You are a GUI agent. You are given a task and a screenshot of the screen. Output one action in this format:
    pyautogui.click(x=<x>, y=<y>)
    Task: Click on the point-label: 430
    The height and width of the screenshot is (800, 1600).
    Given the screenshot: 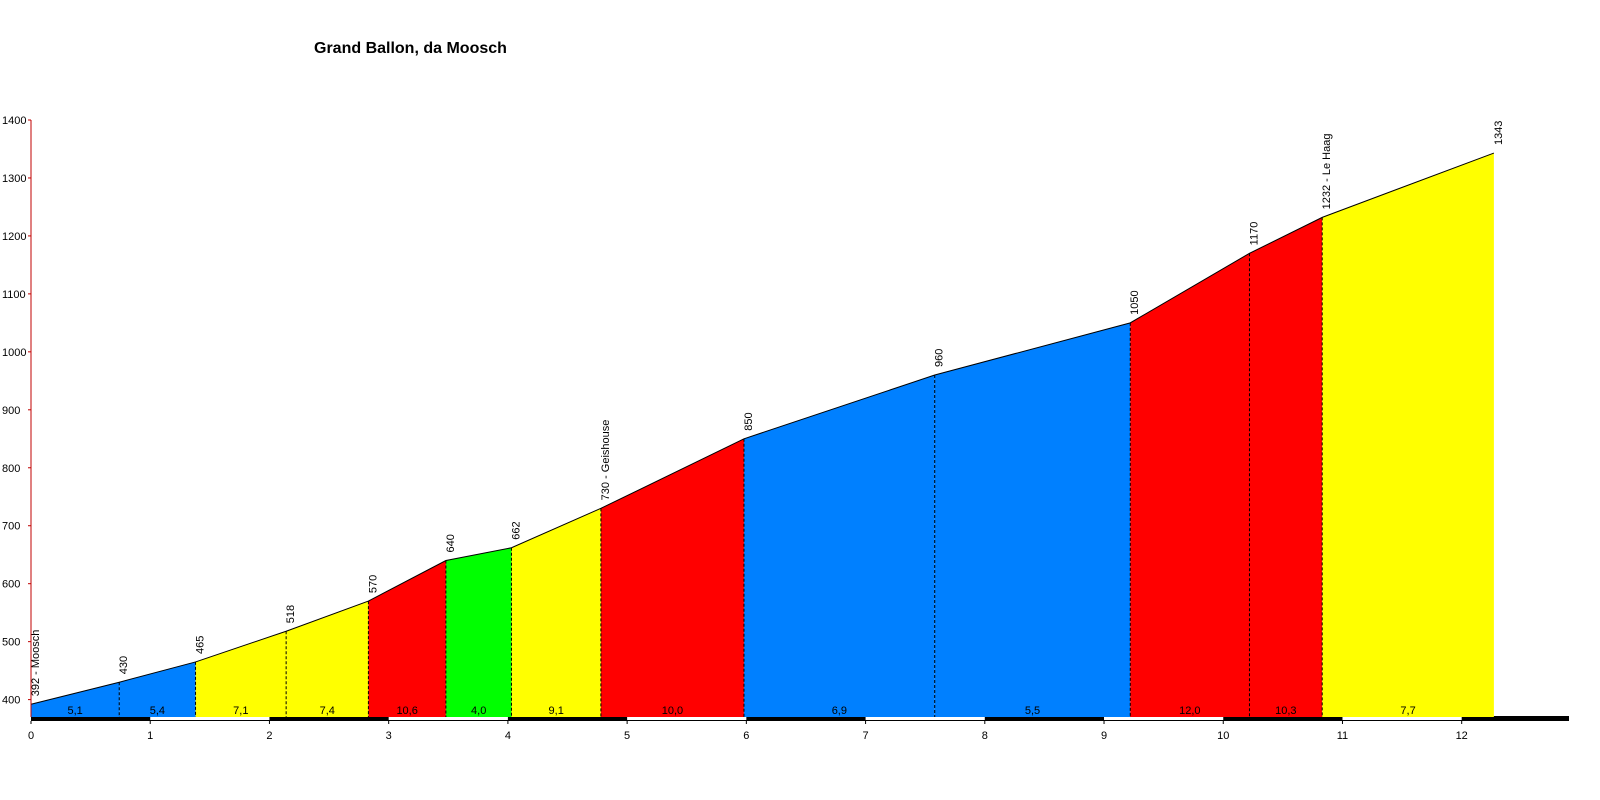 What is the action you would take?
    pyautogui.click(x=124, y=665)
    